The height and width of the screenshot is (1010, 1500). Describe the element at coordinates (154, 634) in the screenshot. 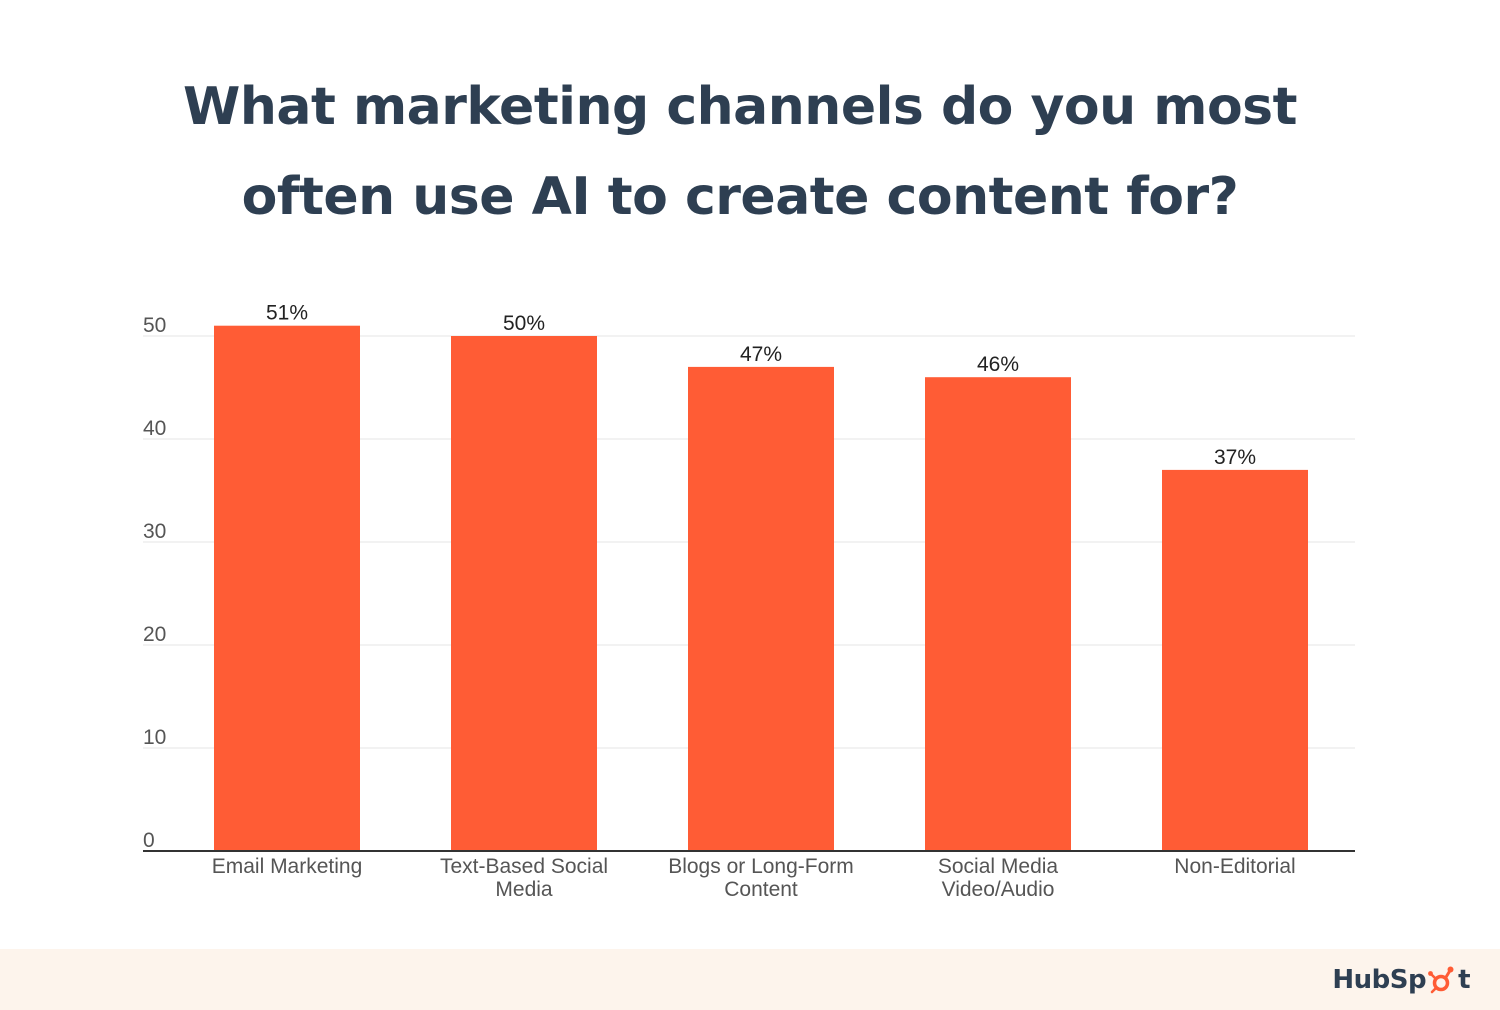

I see `y-tick-label: 20` at that location.